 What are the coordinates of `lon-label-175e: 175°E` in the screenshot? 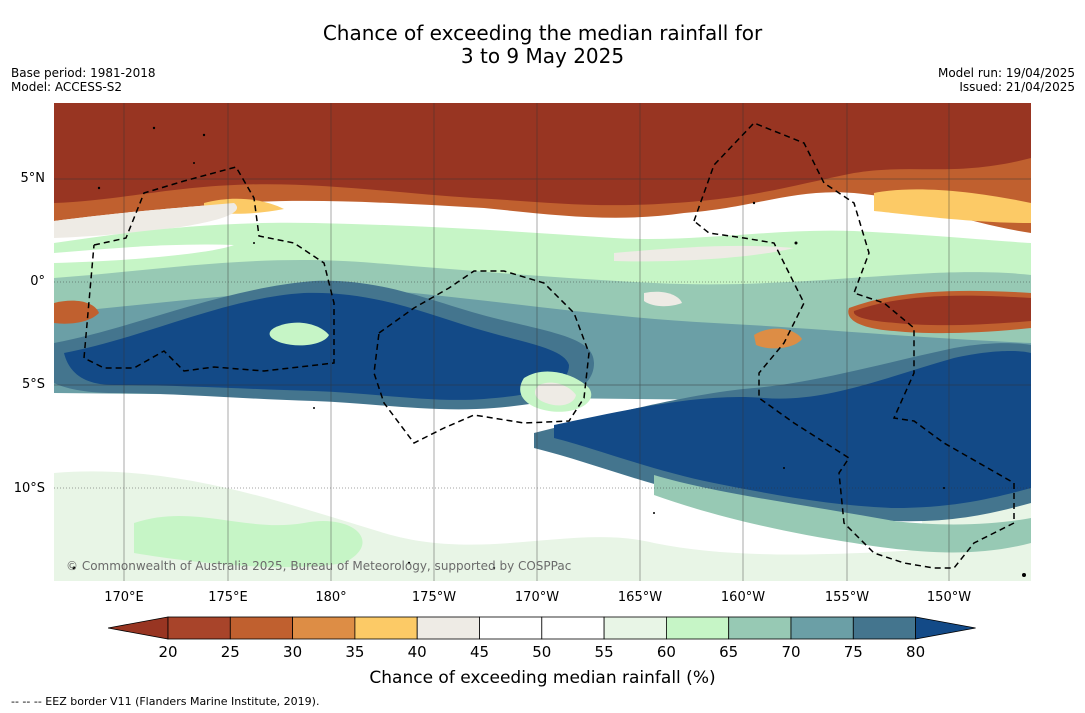 It's located at (228, 597).